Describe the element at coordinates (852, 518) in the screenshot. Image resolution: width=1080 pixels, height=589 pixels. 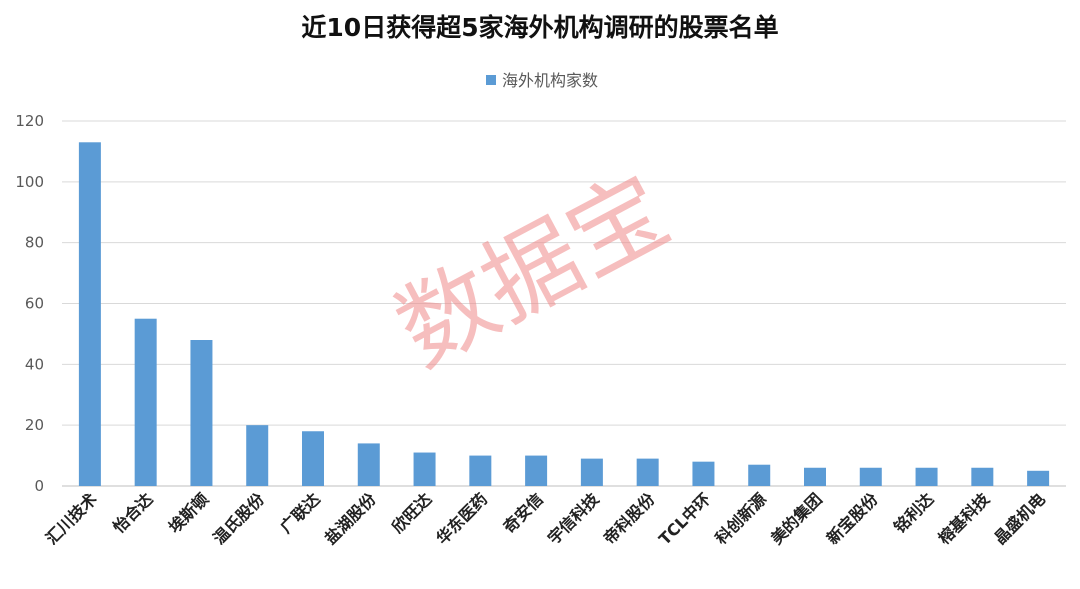
I see `x-tick-label: 新宝股份` at that location.